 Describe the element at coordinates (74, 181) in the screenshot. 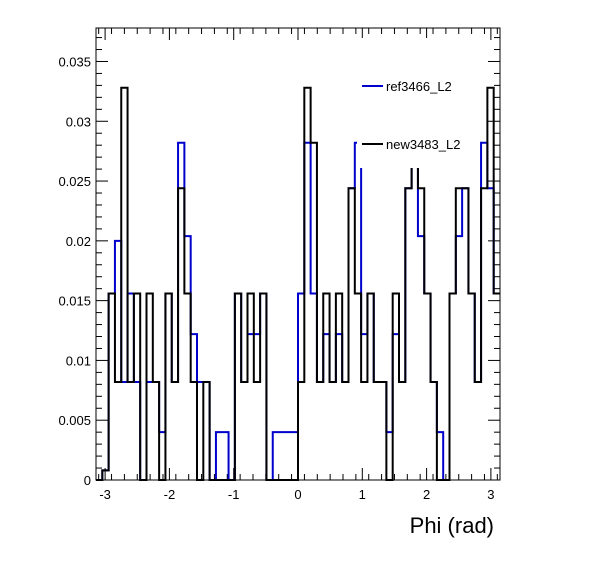

I see `y-tick-label: 0.025` at that location.